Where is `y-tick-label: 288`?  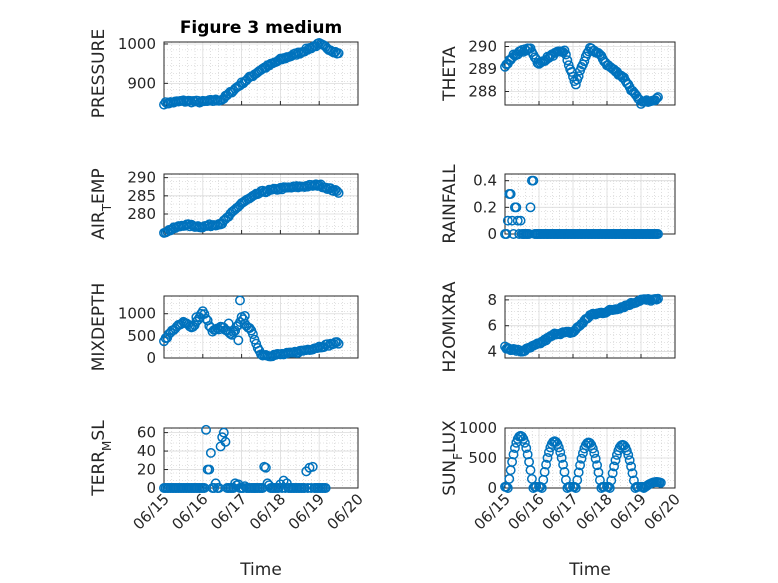
y-tick-label: 288 is located at coordinates (482, 92).